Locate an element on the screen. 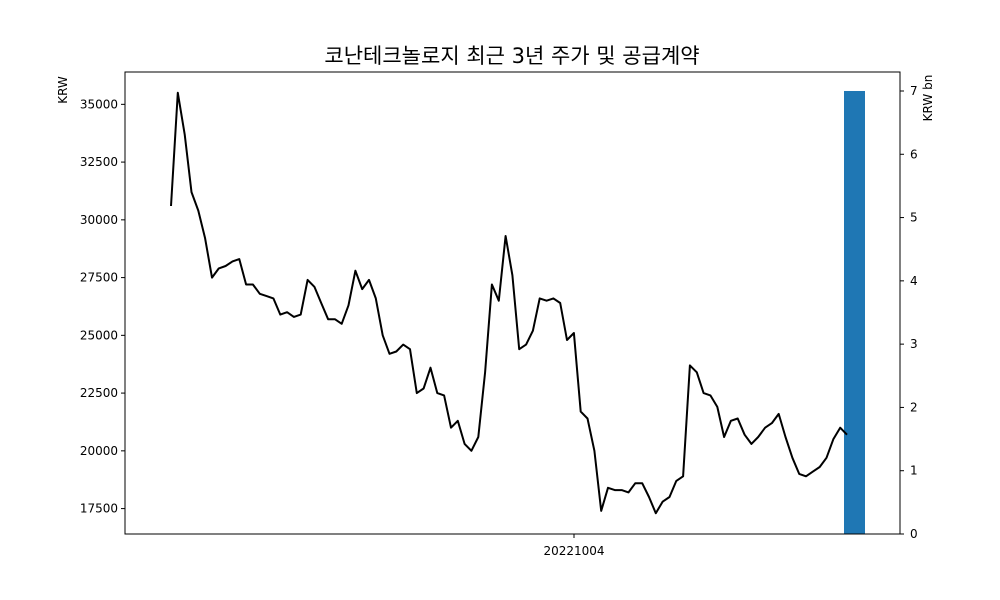 The width and height of the screenshot is (1000, 600). y2-tick-label: 6 is located at coordinates (914, 154).